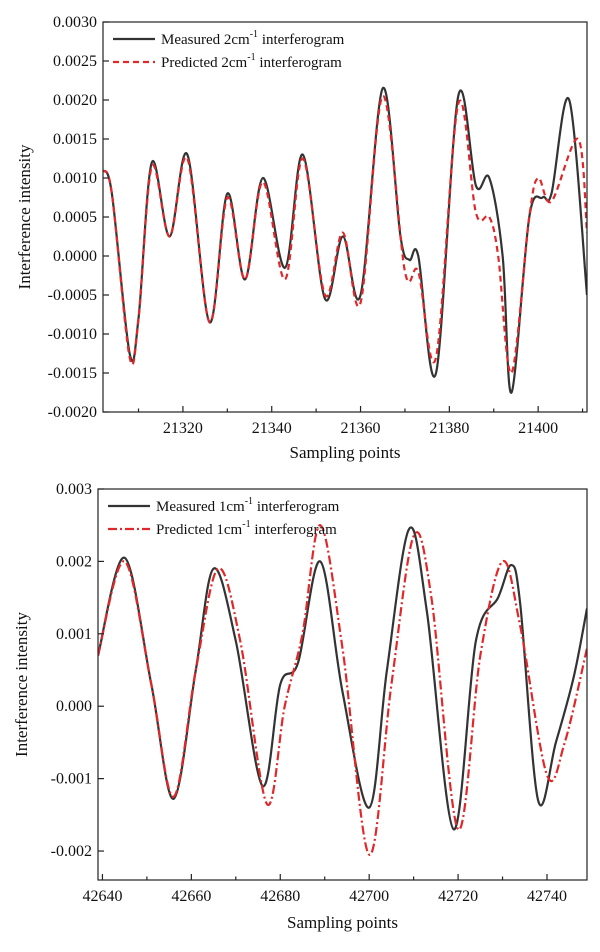  Describe the element at coordinates (75, 217) in the screenshot. I see `chart1-y-tick-label: 0.0005` at that location.